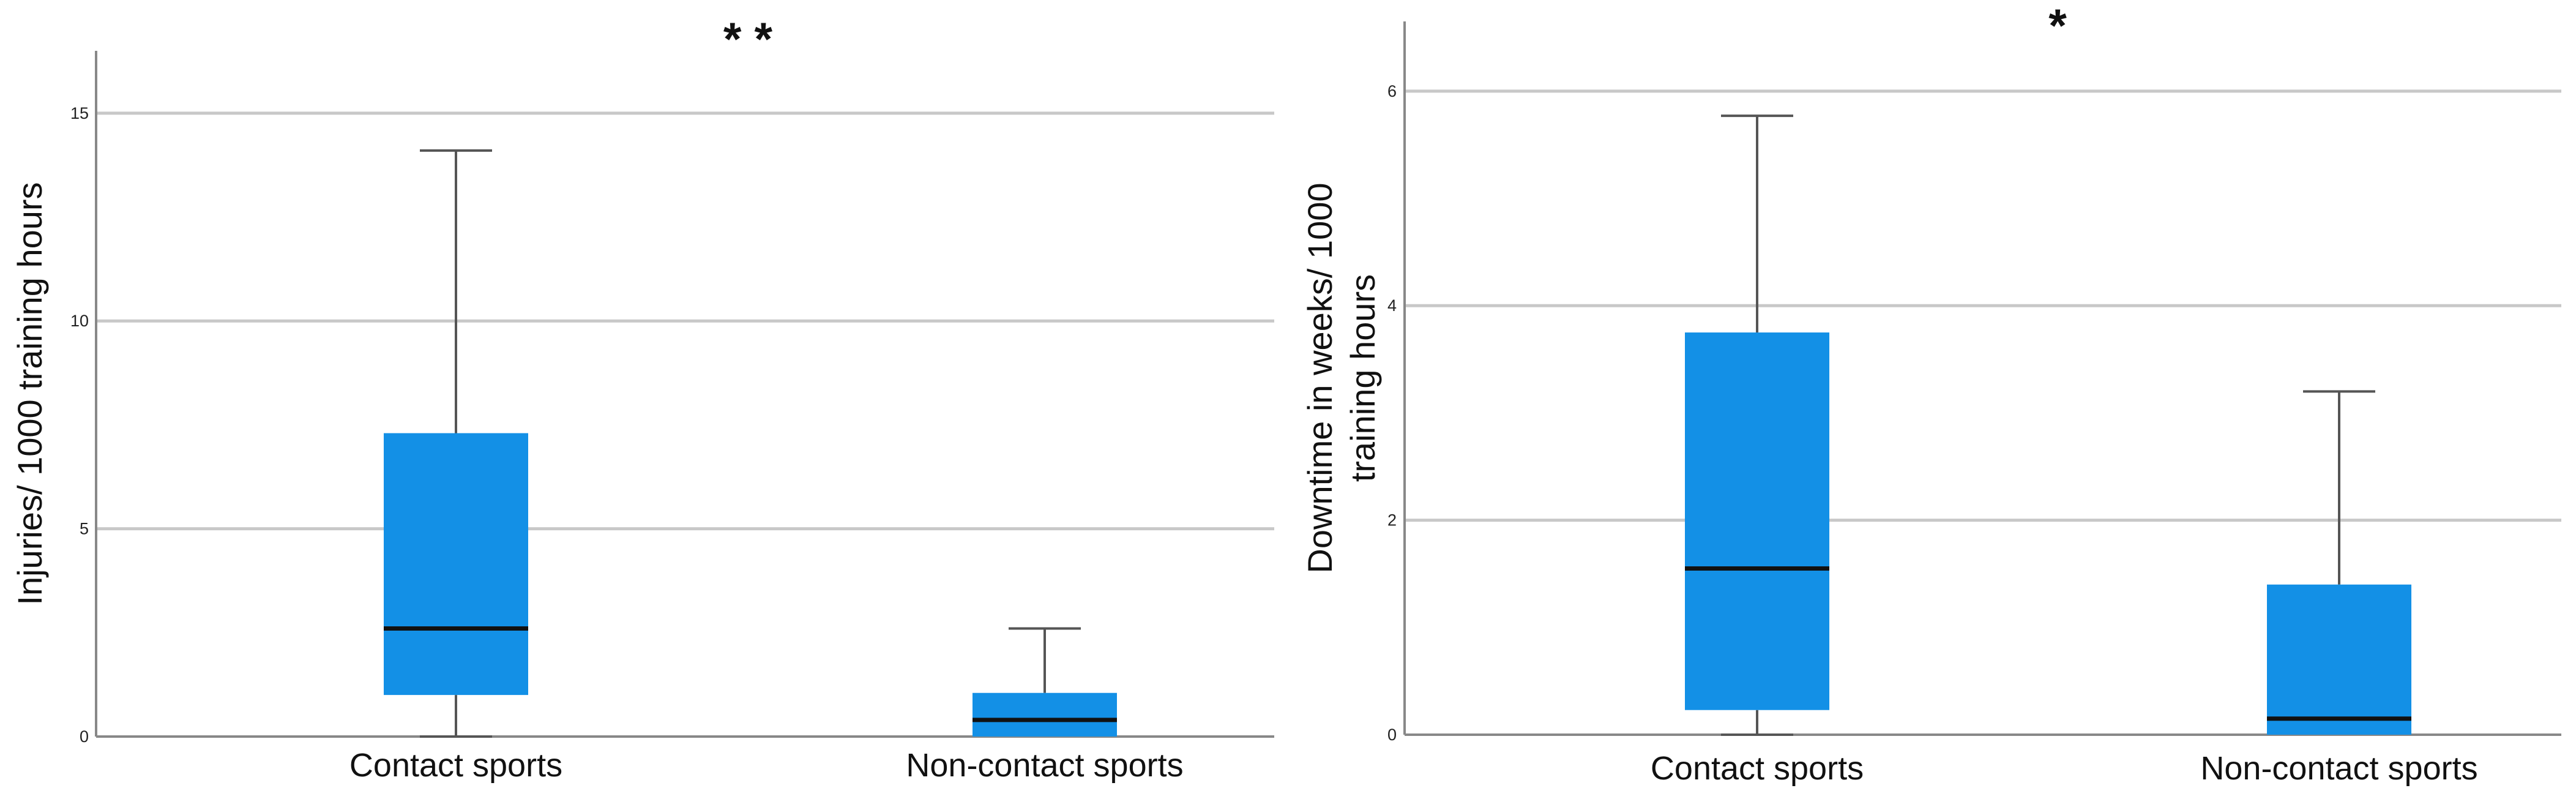  I want to click on y-tick-label: 2, so click(1392, 520).